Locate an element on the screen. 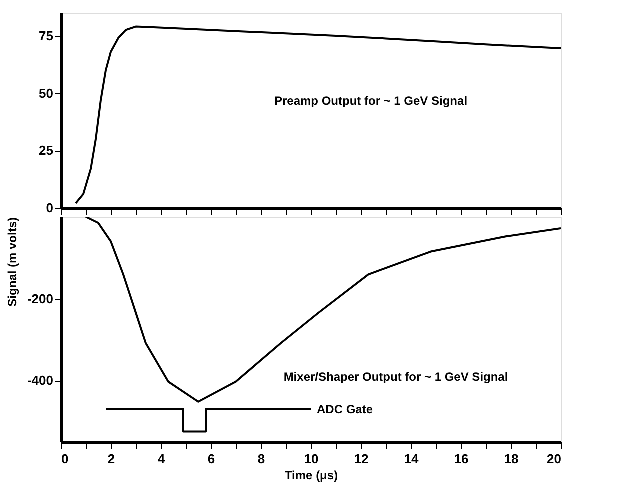 The width and height of the screenshot is (619, 497). y-tick-label: -200 is located at coordinates (40, 298).